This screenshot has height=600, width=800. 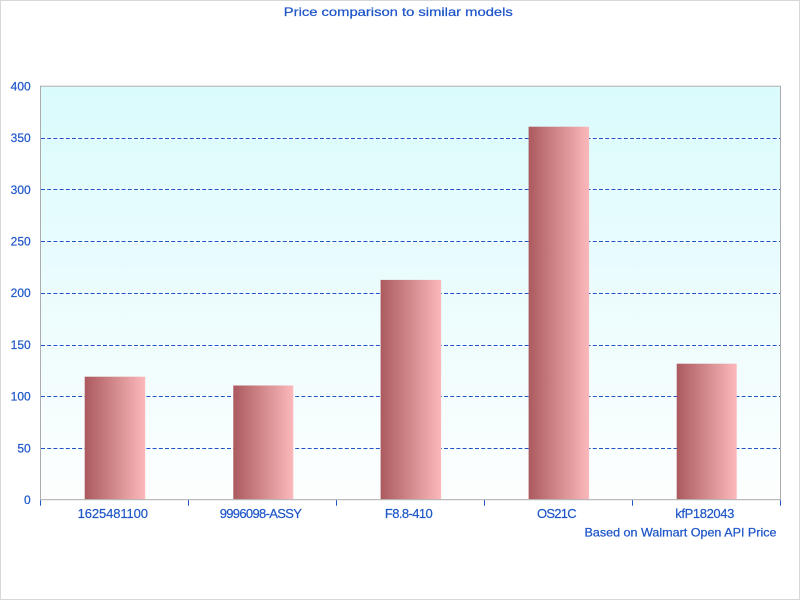 I want to click on svg-text: 300, so click(x=21, y=190).